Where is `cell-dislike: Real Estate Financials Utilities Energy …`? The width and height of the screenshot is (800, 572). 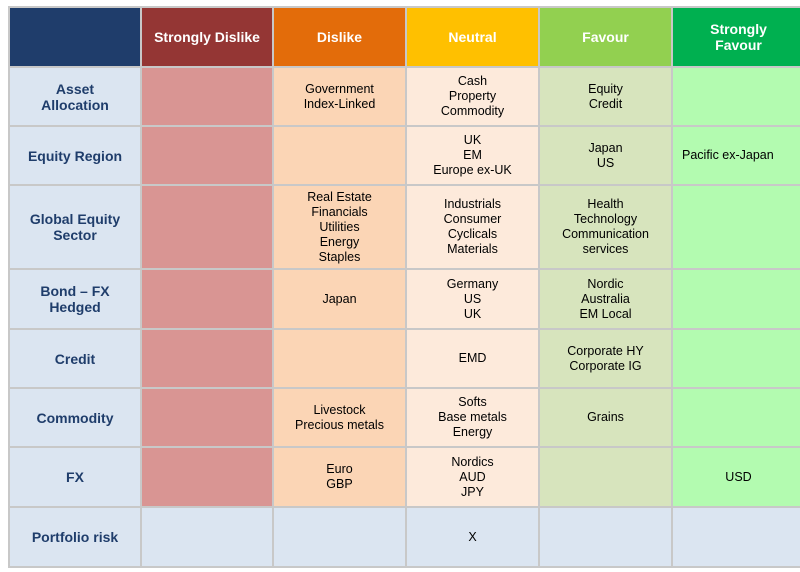 cell-dislike: Real Estate Financials Utilities Energy … is located at coordinates (339, 227).